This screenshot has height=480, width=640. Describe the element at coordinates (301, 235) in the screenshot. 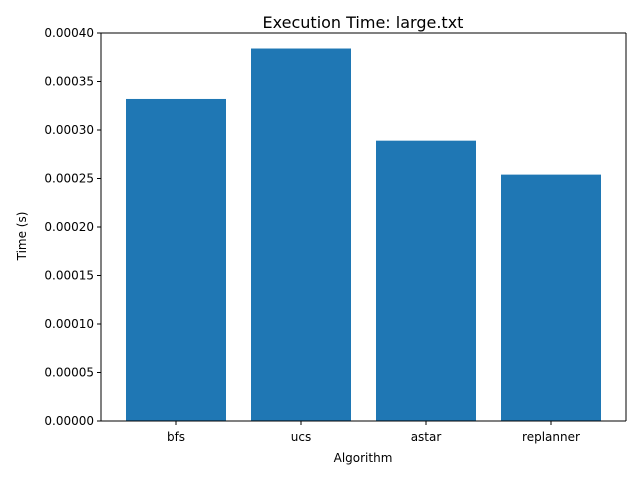

I see `bar-ucs` at that location.